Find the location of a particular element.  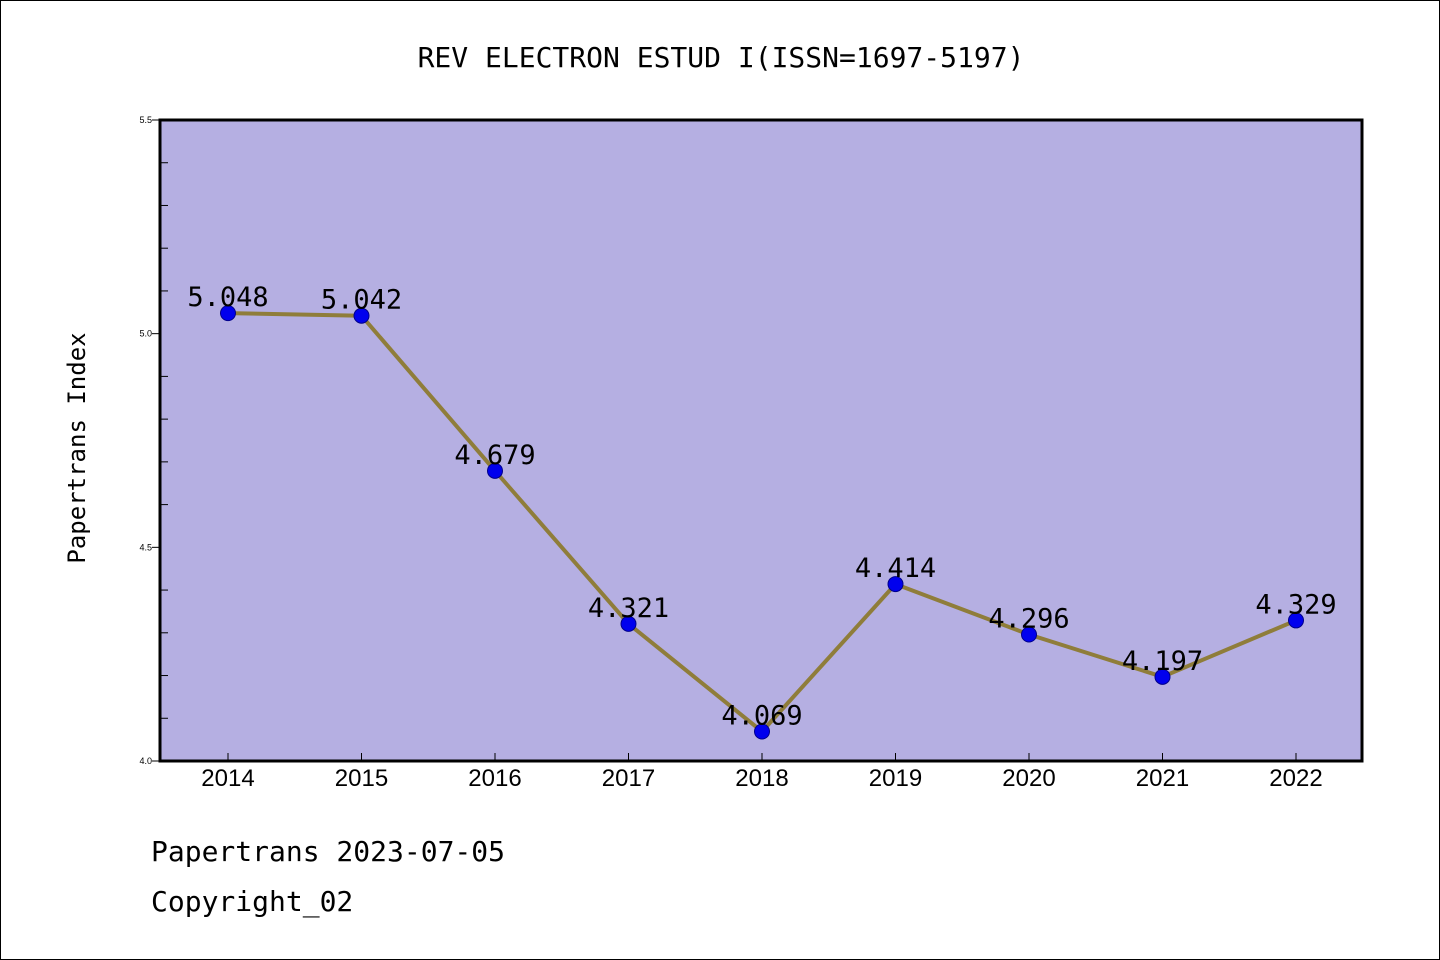

x-tick-label: 2019 is located at coordinates (895, 778).